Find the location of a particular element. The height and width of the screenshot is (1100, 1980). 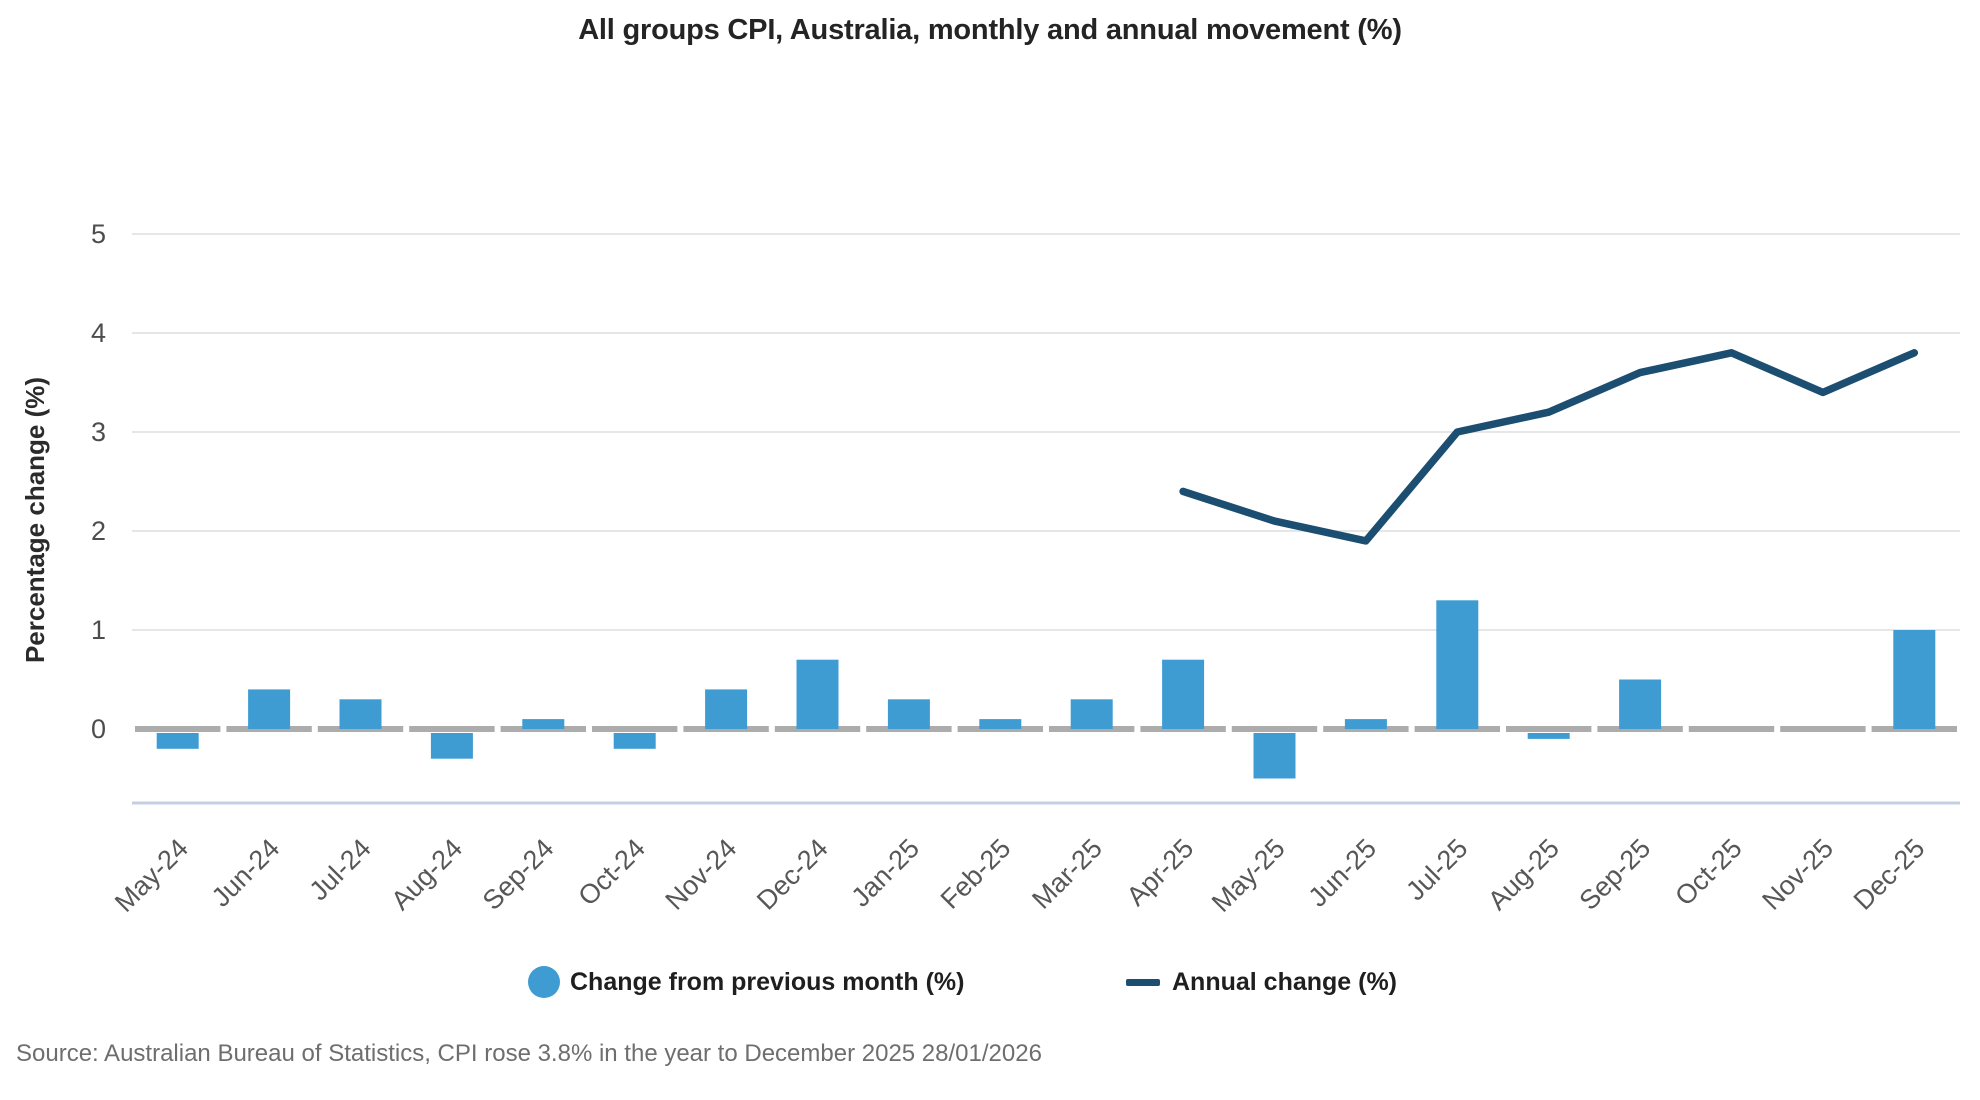

legend-item-monthly: Change from previous month (%) is located at coordinates (746, 982).